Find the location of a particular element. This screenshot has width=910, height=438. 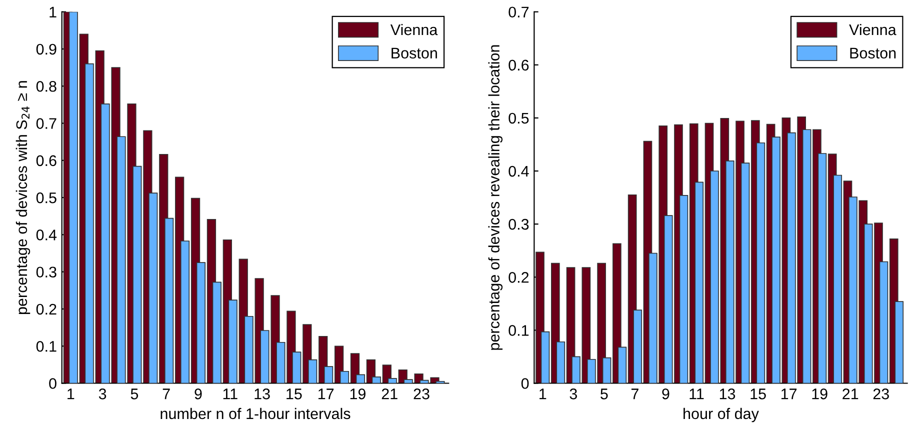

y-tick-label: 0.9 is located at coordinates (46, 49).